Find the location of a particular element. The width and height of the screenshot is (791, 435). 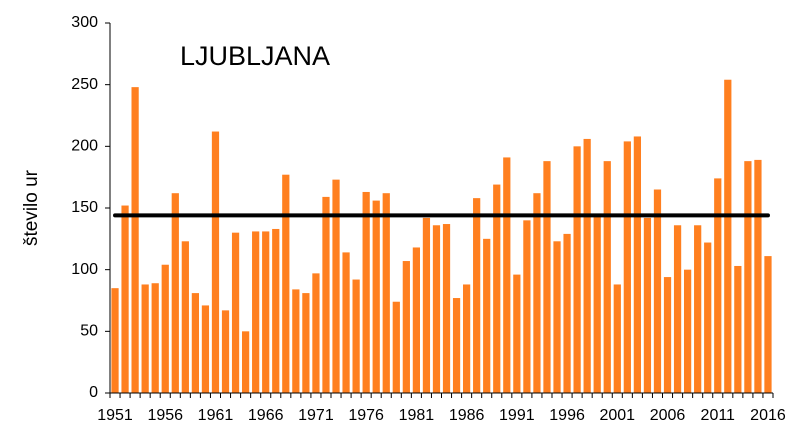

y-tick-label: 150 is located at coordinates (84, 207).